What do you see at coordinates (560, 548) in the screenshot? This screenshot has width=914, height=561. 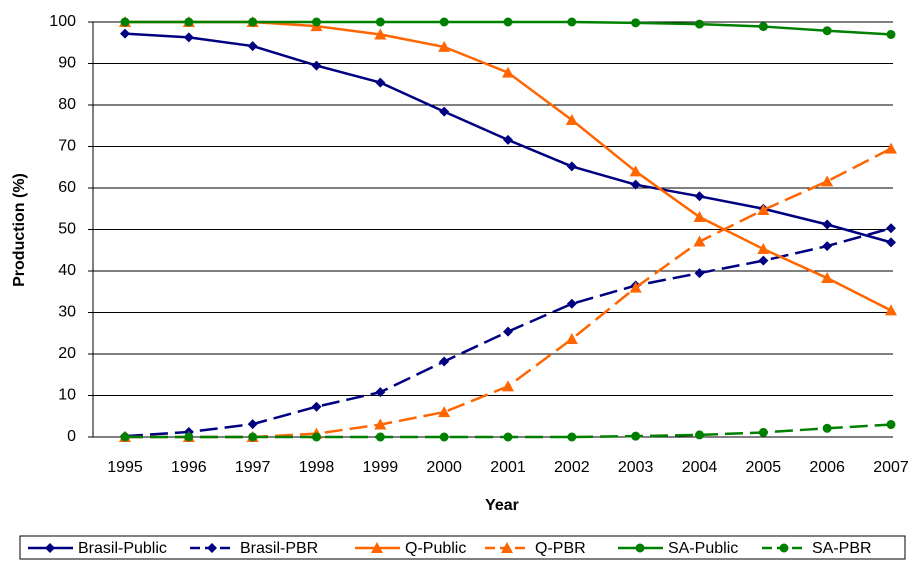 I see `legend-label: Q-PBR` at bounding box center [560, 548].